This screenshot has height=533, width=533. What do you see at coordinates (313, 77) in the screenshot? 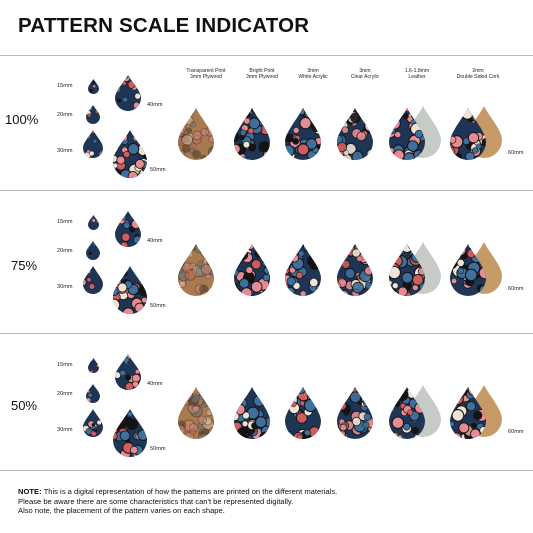
I see `material-label-line2: White Acrylic` at bounding box center [313, 77].